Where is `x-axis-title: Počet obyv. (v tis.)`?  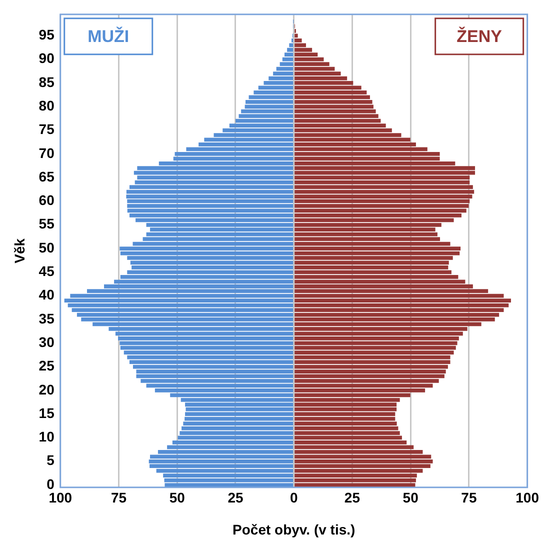 x-axis-title: Počet obyv. (v tis.) is located at coordinates (294, 529).